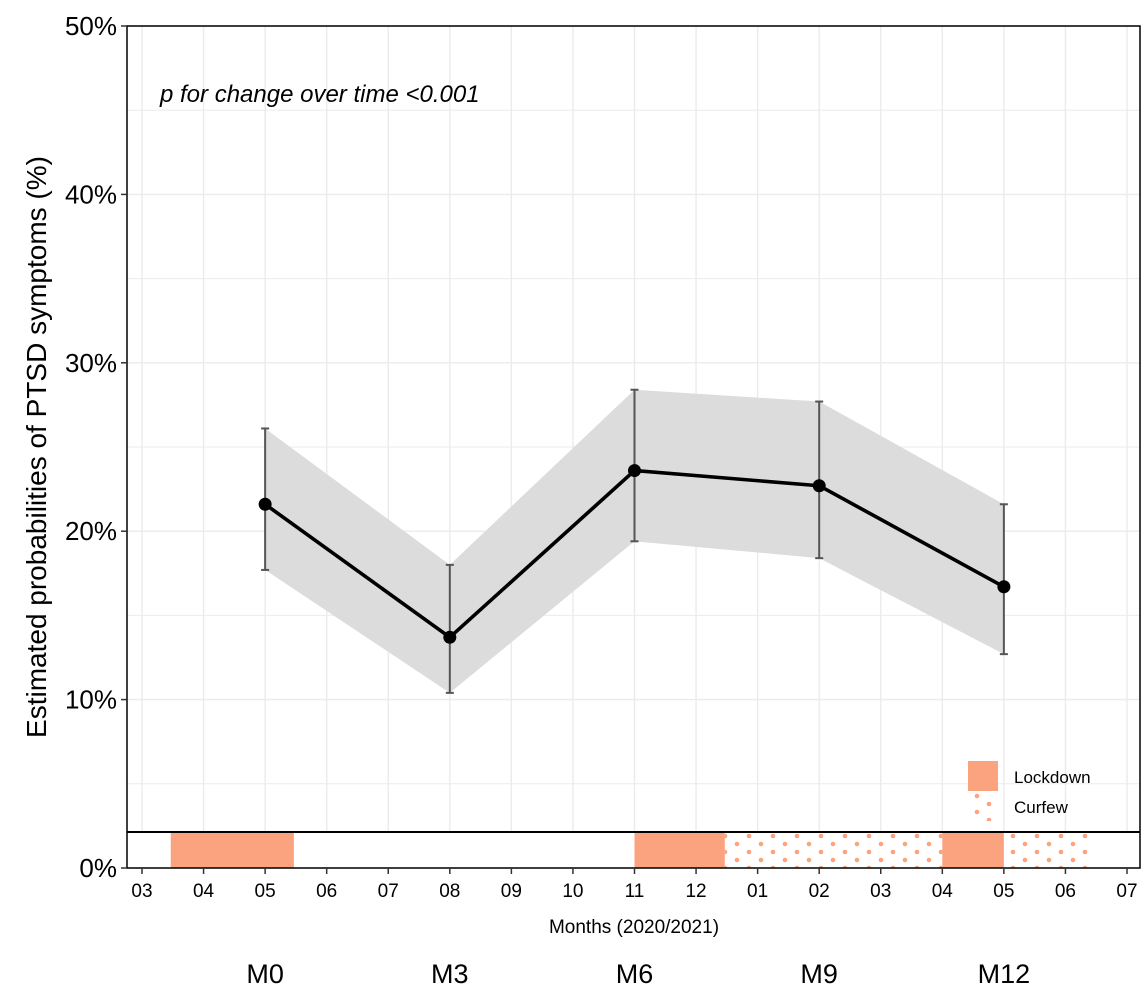  I want to click on phase-label-m9: M9, so click(819, 973).